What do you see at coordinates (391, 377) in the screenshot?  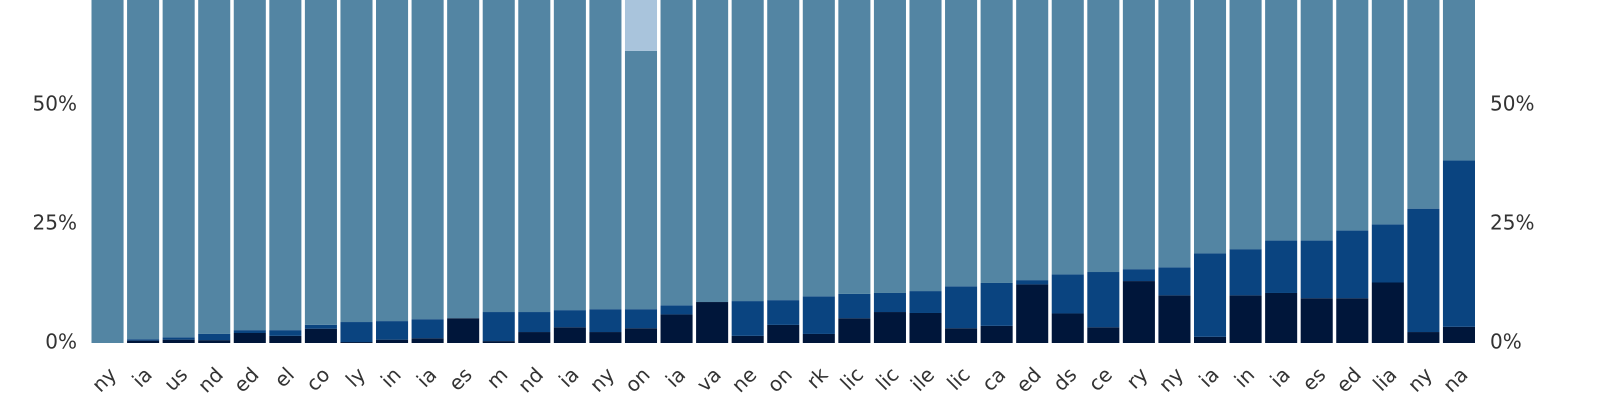 I see `x-tick-label: in` at bounding box center [391, 377].